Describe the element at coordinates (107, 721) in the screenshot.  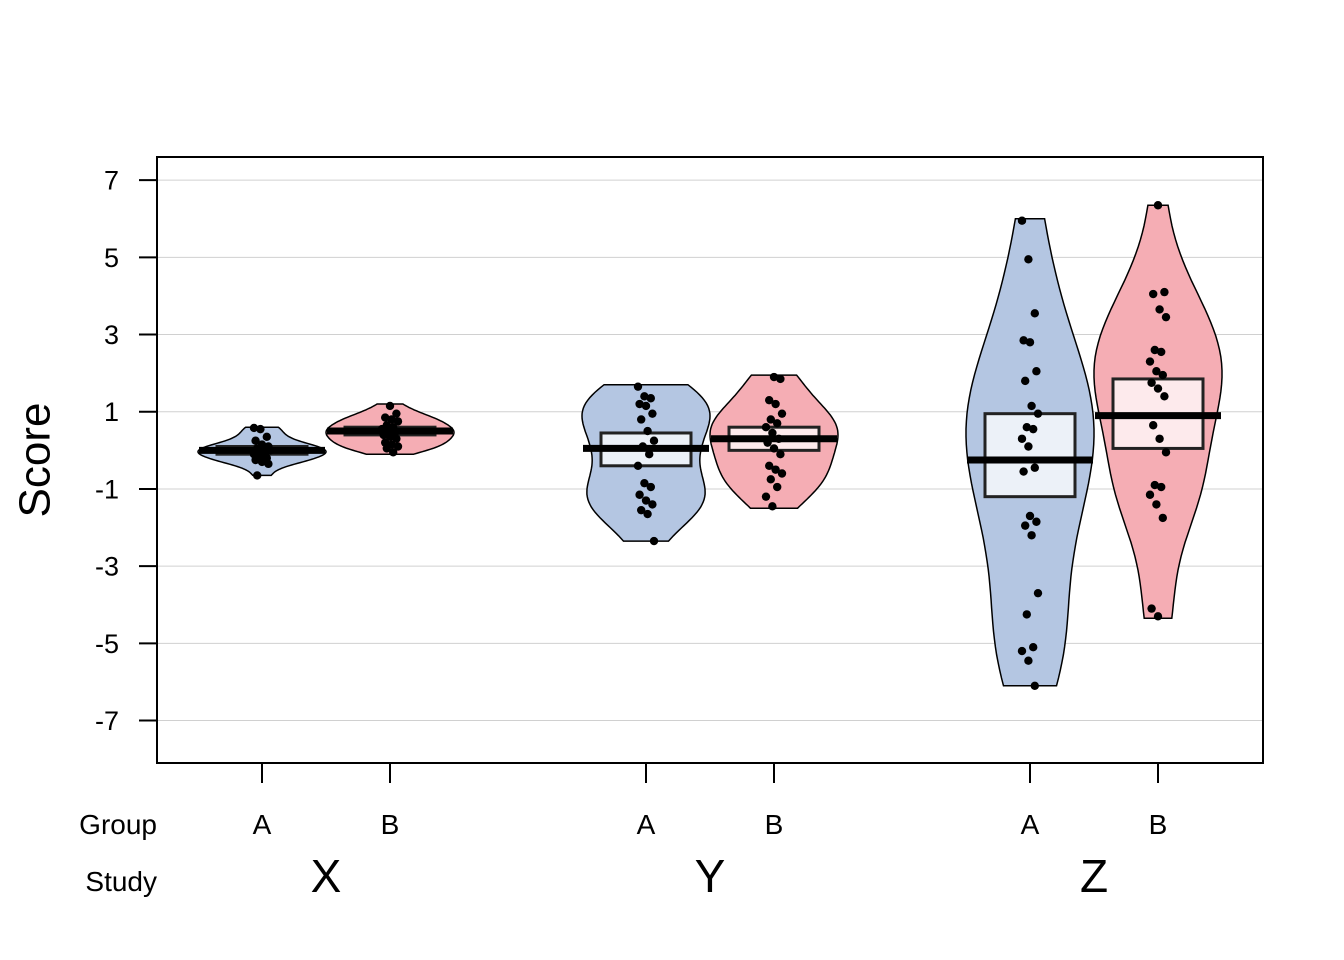
I see `y-tick-label: -7` at that location.